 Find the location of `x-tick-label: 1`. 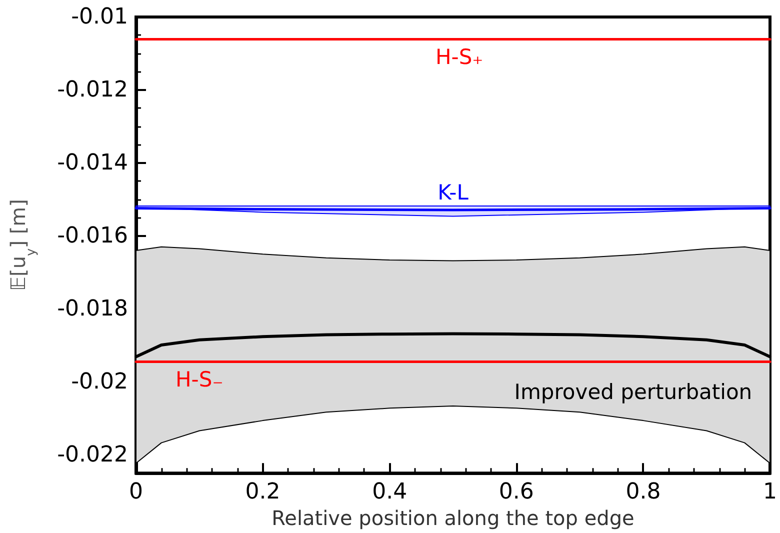

x-tick-label: 1 is located at coordinates (770, 492).